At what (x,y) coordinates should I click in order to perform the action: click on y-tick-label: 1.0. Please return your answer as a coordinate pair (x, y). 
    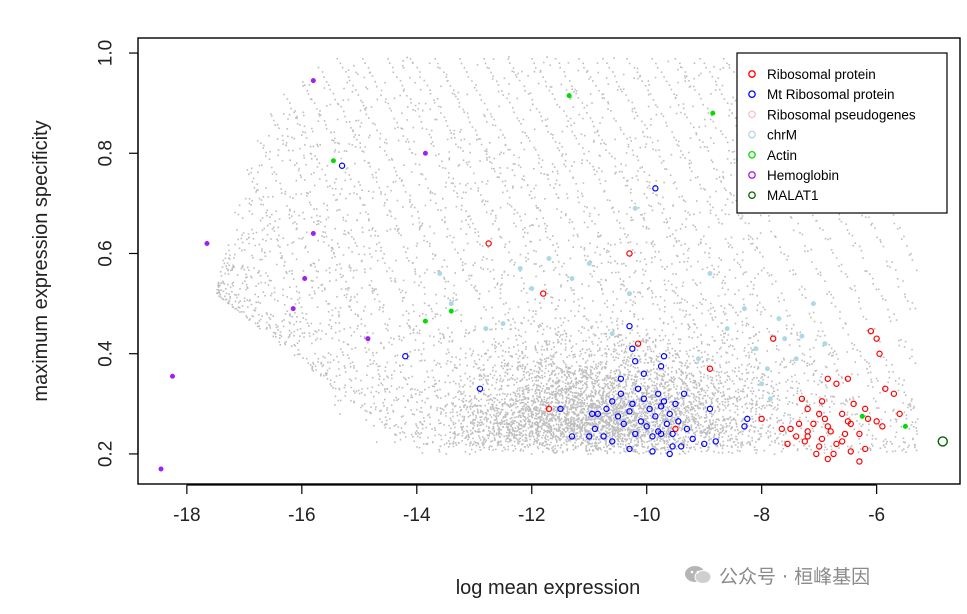
    Looking at the image, I should click on (106, 53).